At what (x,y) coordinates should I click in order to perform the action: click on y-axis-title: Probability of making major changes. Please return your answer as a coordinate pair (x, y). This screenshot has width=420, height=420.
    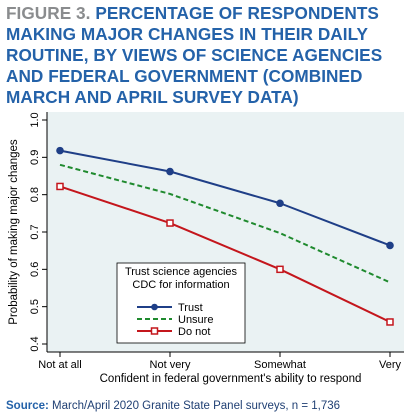
    Looking at the image, I should click on (14, 232).